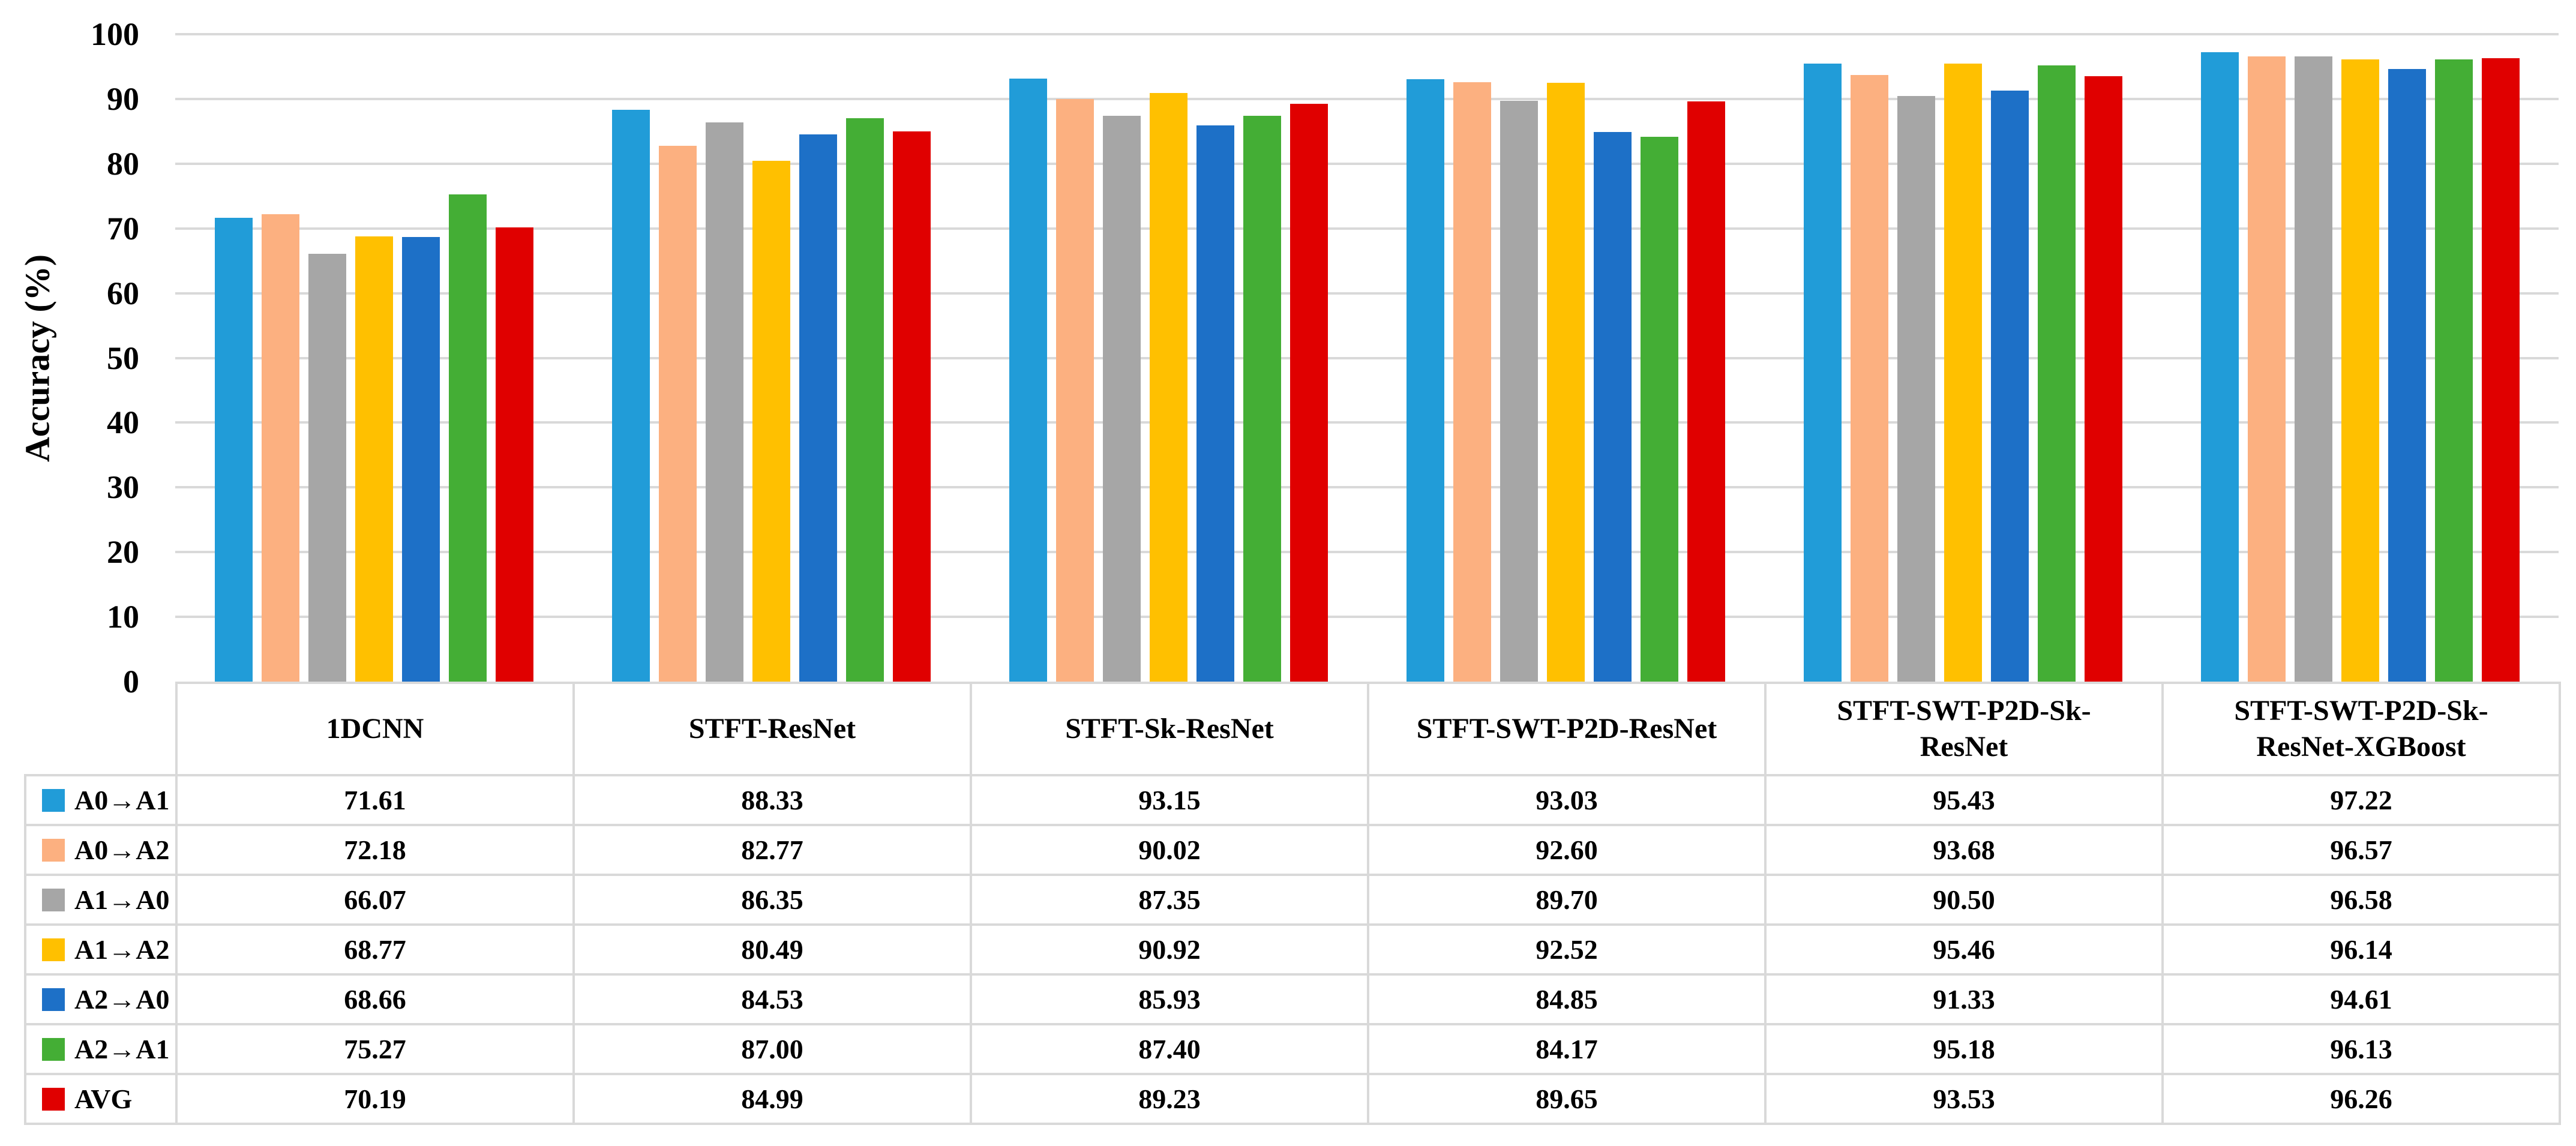  I want to click on y-tick-label-20: 20, so click(123, 552).